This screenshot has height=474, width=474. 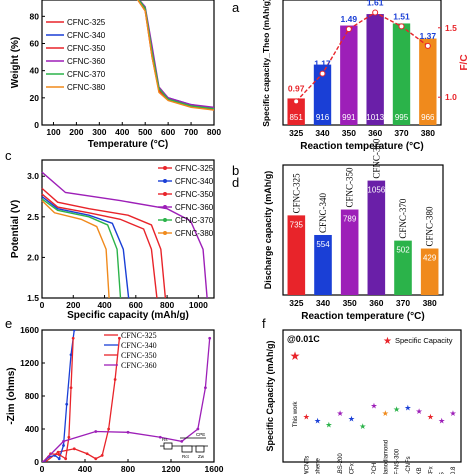 I want to click on bar-name-label: CFNC-340, so click(x=323, y=212).